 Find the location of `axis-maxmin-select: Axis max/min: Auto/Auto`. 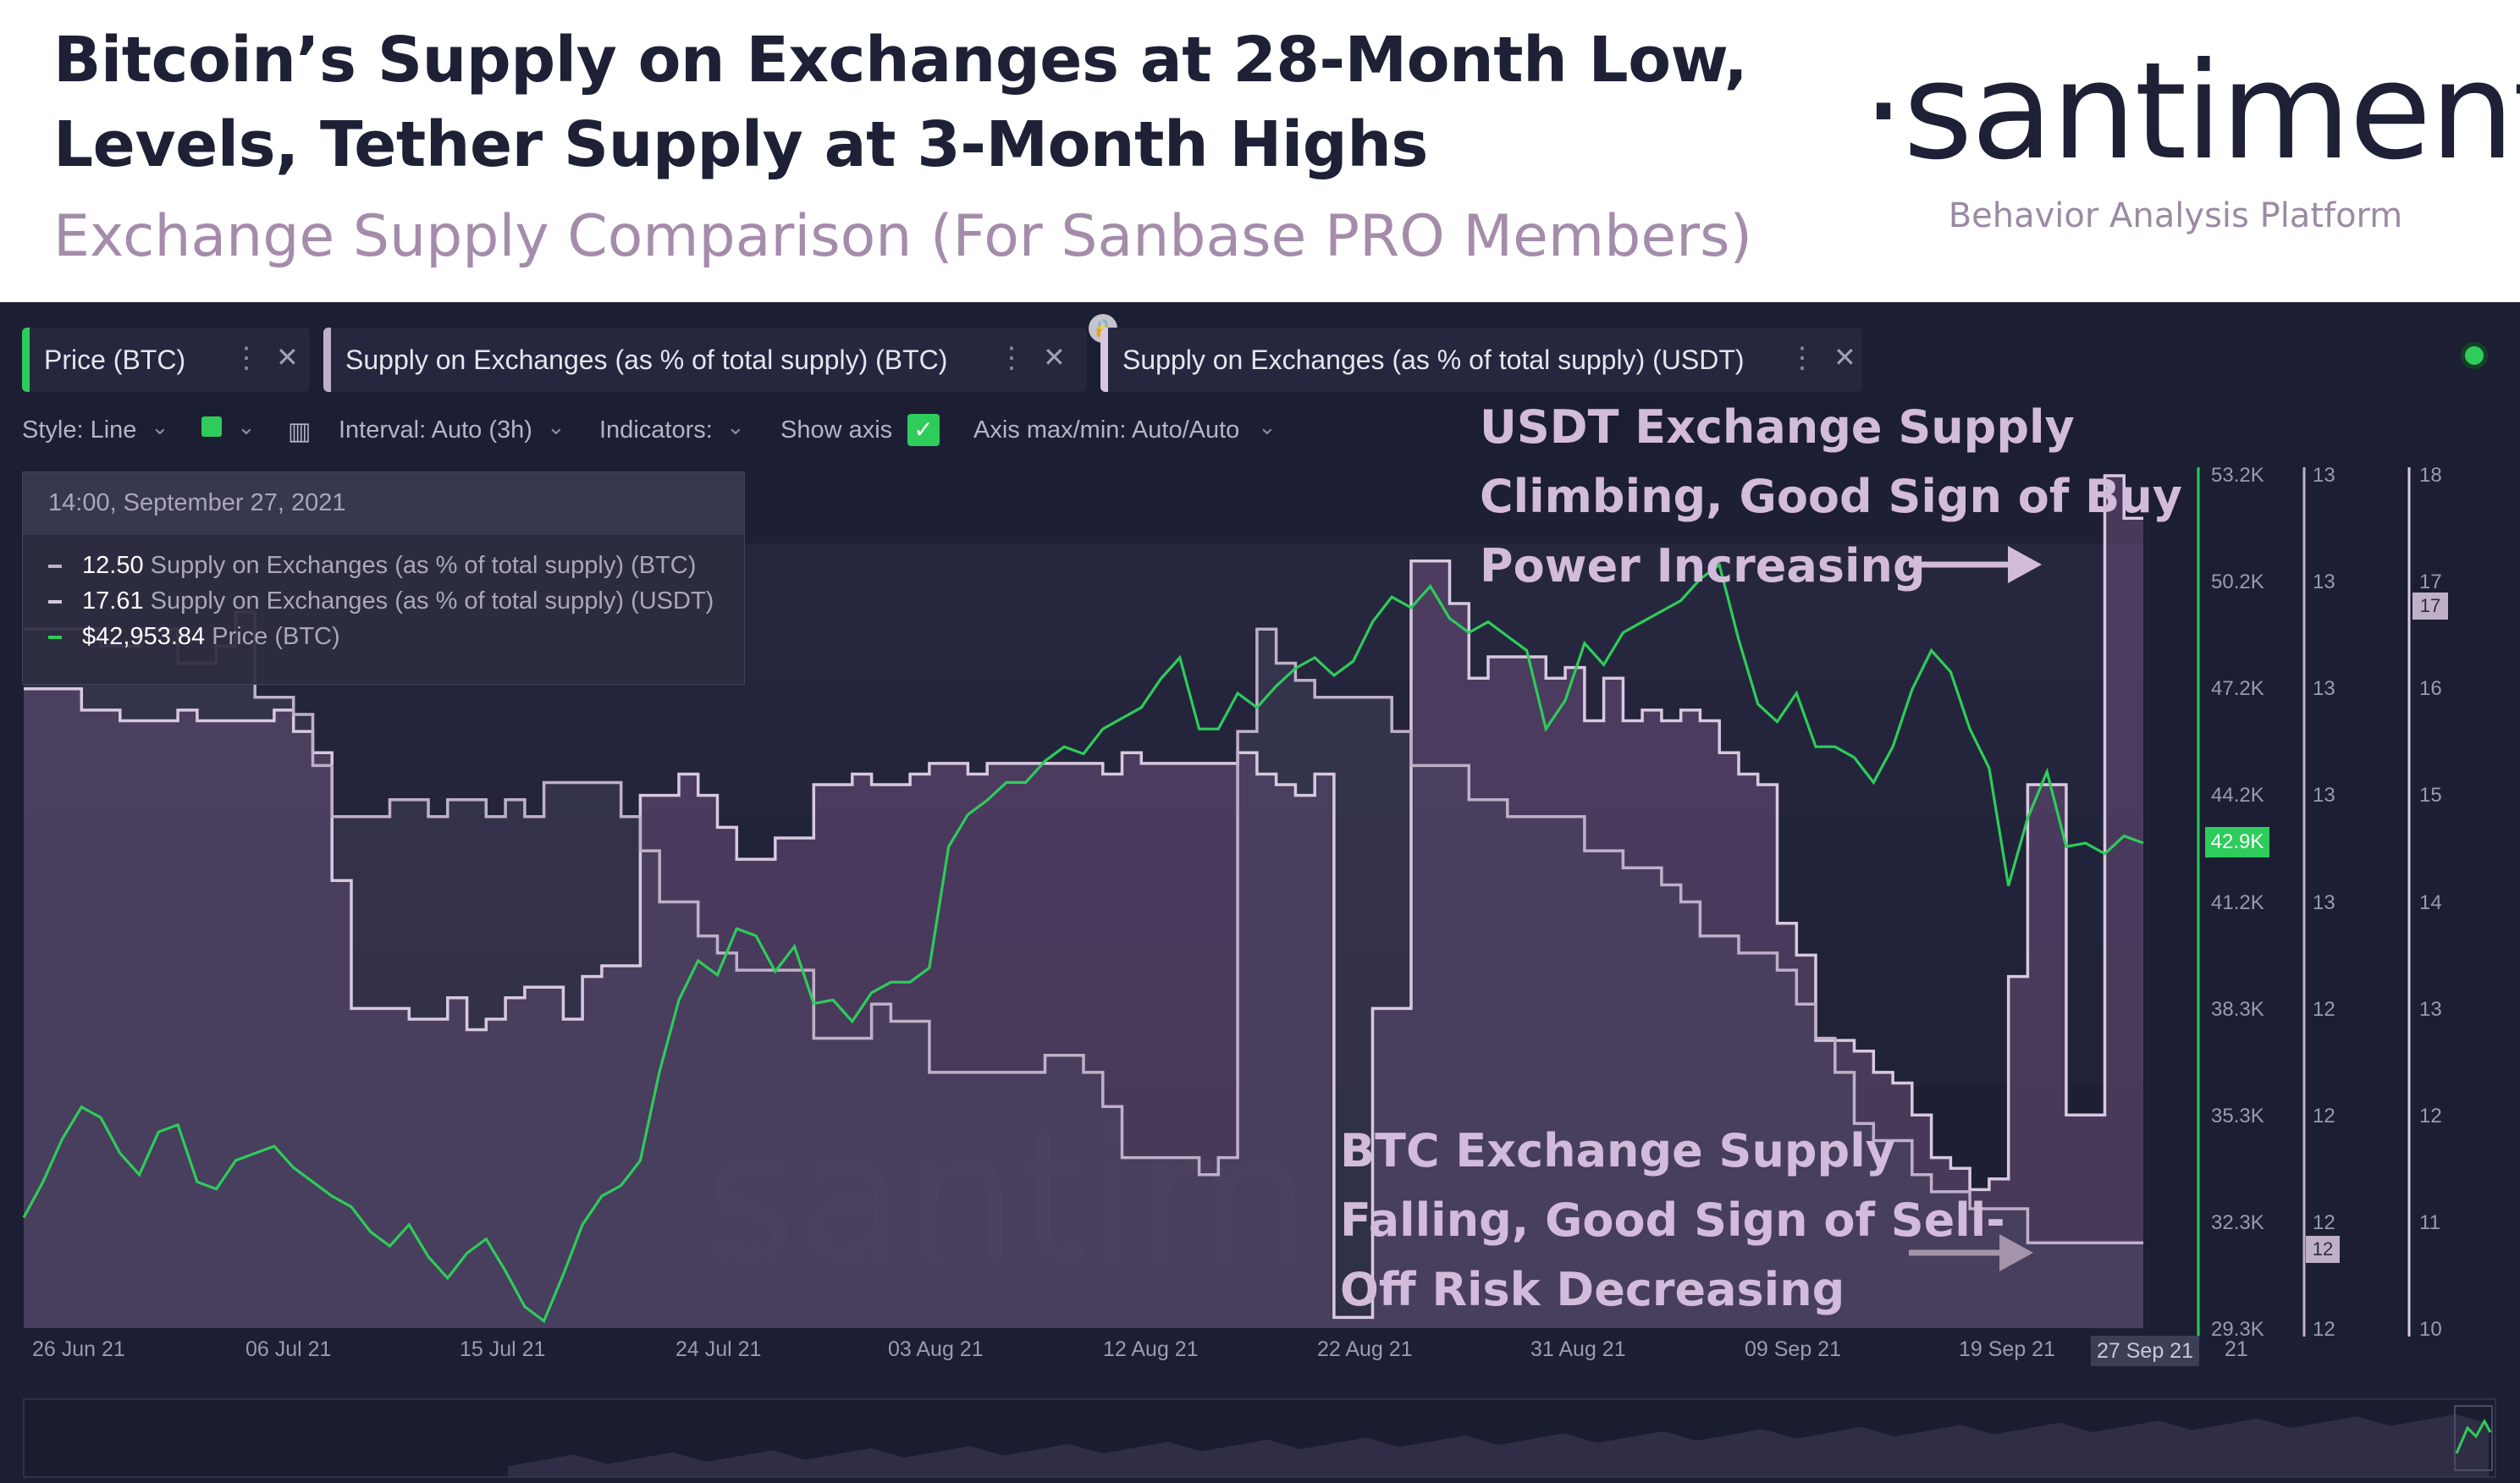

axis-maxmin-select: Axis max/min: Auto/Auto is located at coordinates (1106, 430).